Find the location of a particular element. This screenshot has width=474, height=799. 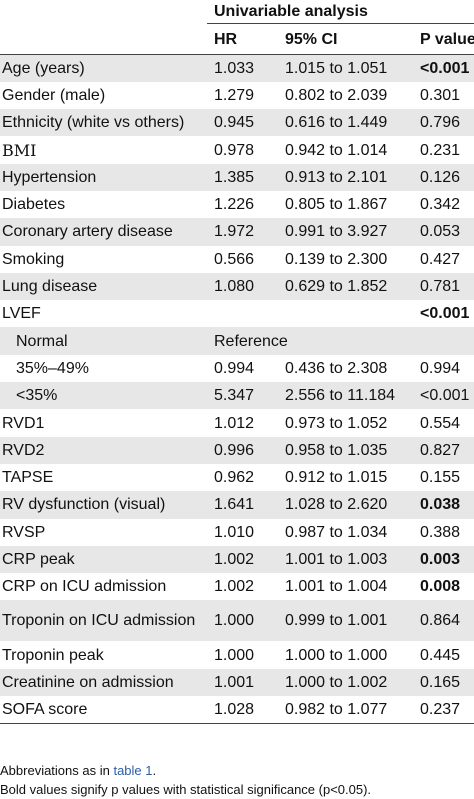

ci-cell: 0.987 to 1.034 is located at coordinates (343, 532).